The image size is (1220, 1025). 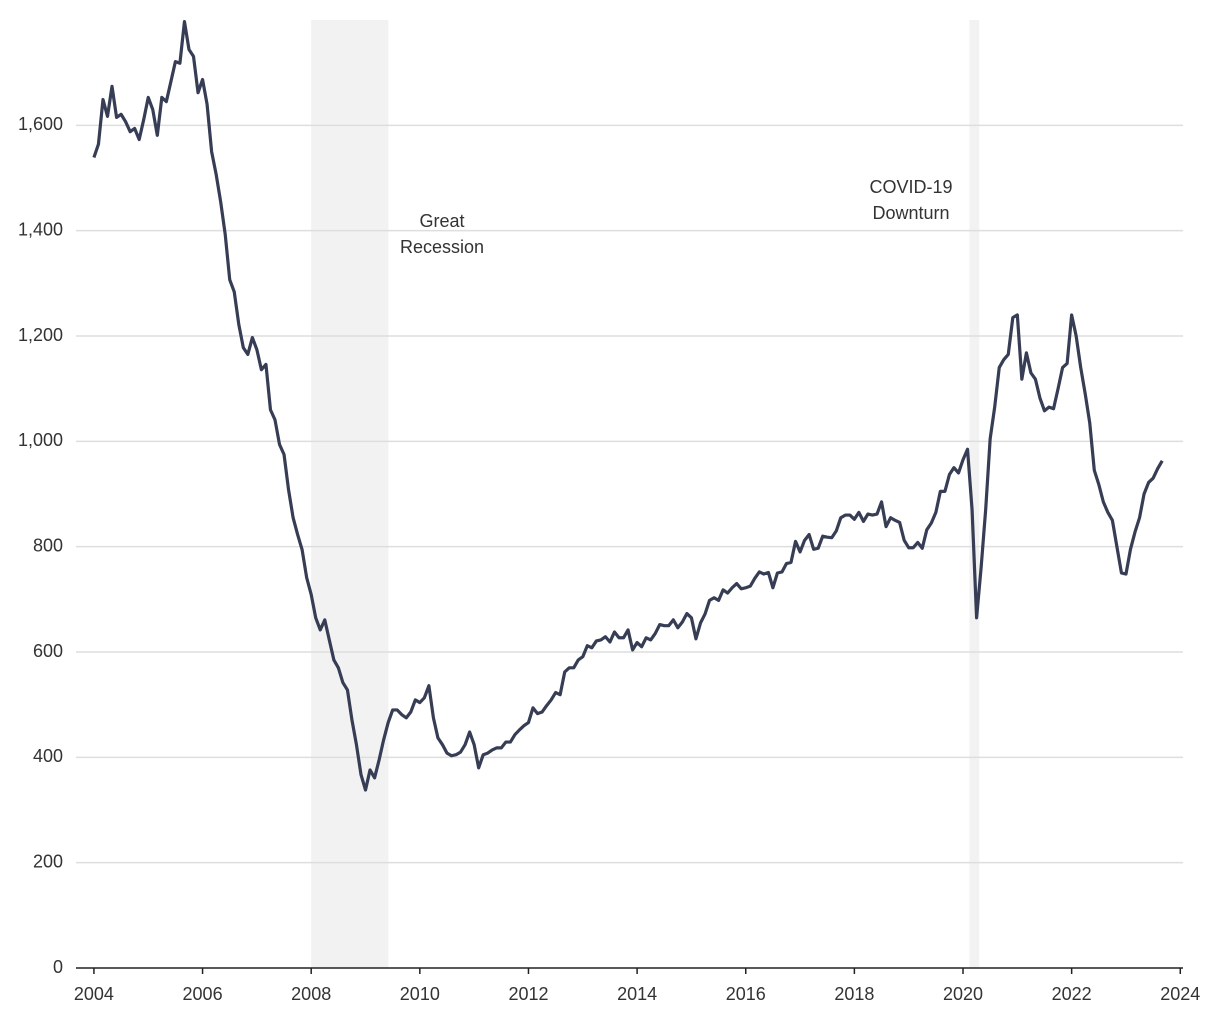 What do you see at coordinates (48, 756) in the screenshot?
I see `y-tick-label: 400` at bounding box center [48, 756].